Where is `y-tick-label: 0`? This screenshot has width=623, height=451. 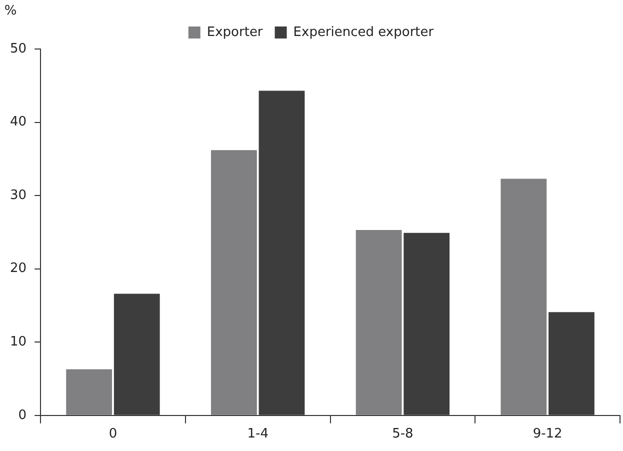 y-tick-label: 0 is located at coordinates (22, 415).